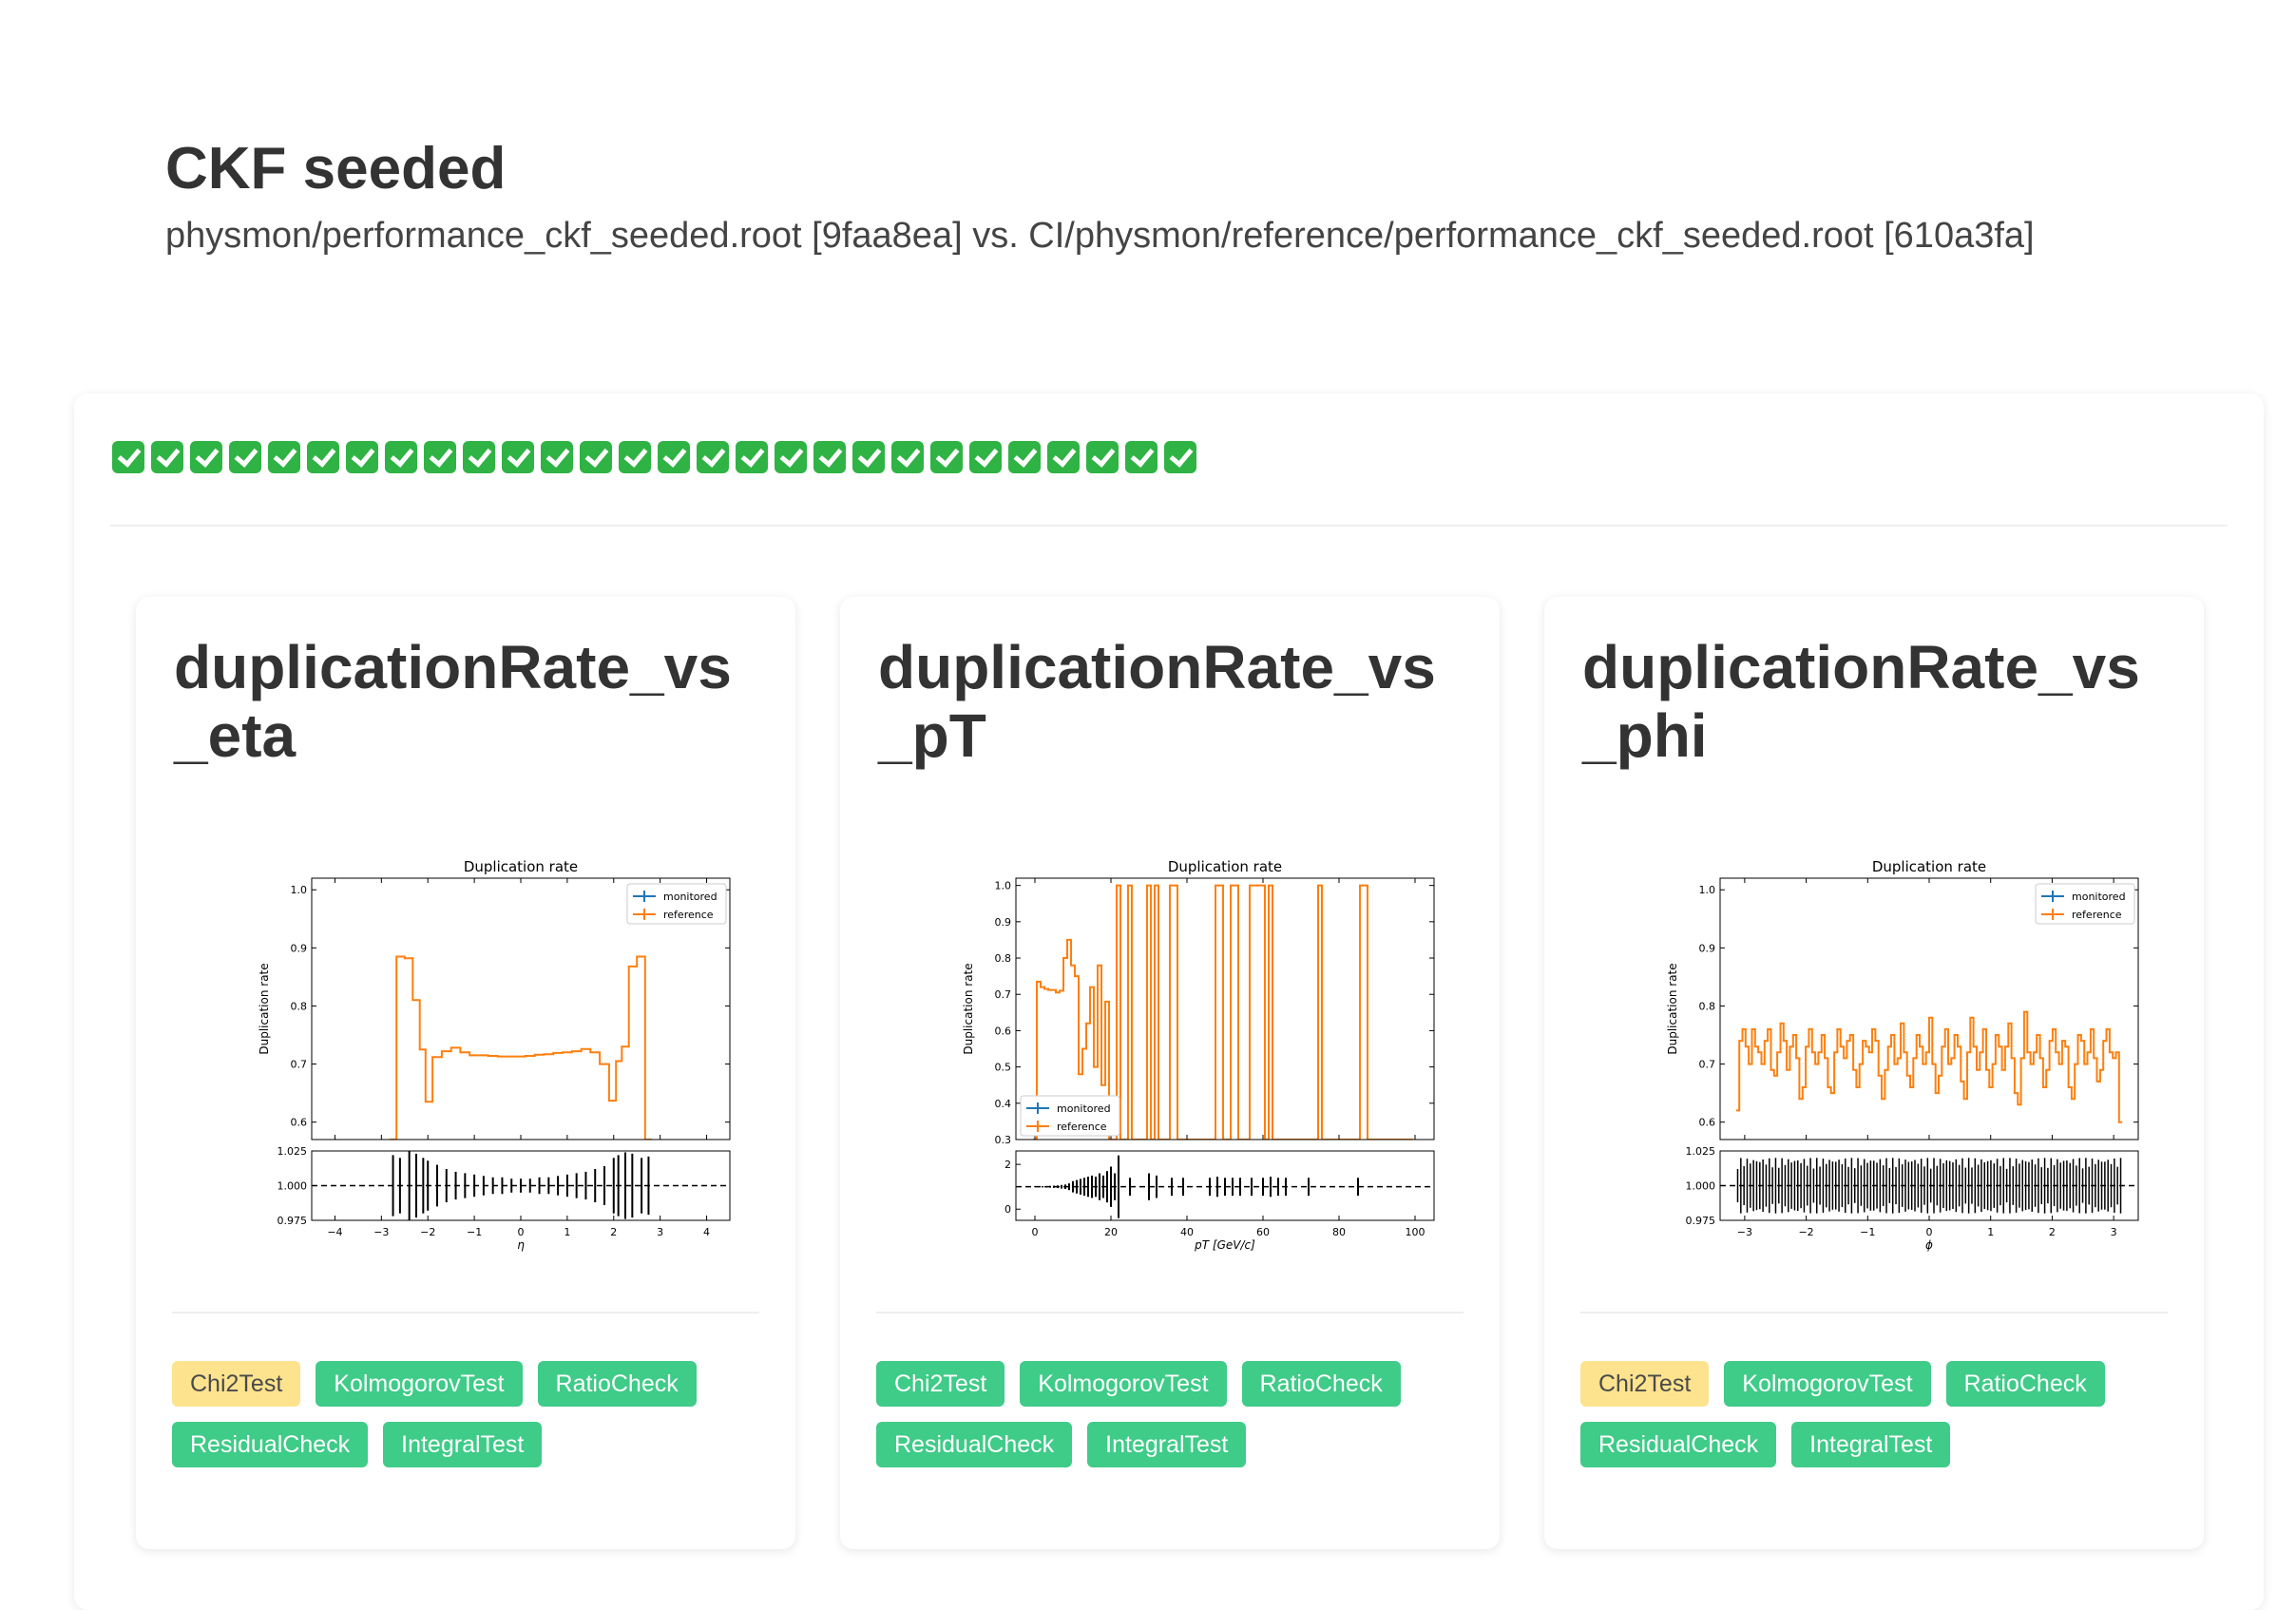 The height and width of the screenshot is (1610, 2296). I want to click on x-tick-label: 20, so click(1111, 1232).